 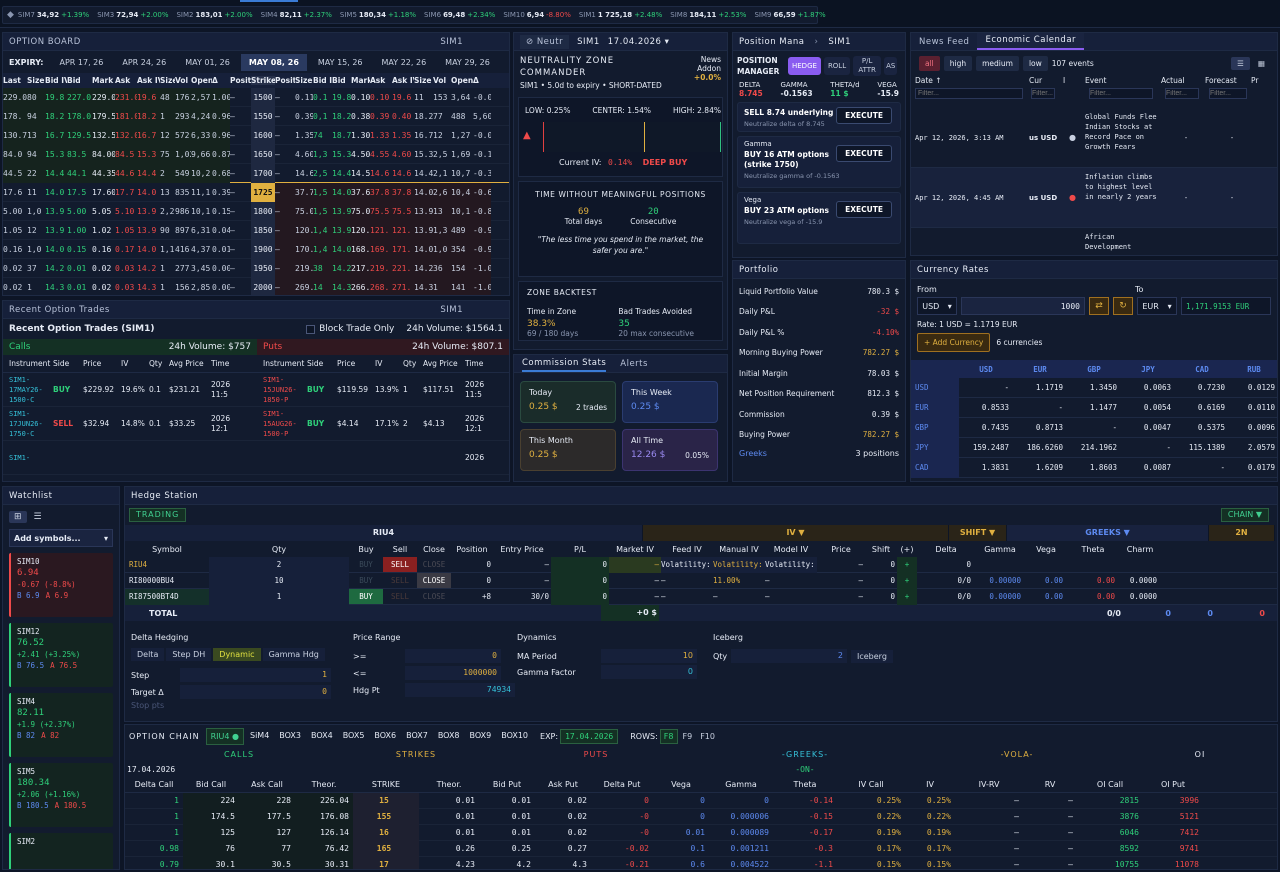 What do you see at coordinates (267, 816) in the screenshot?
I see `chain-cell: 177.5` at bounding box center [267, 816].